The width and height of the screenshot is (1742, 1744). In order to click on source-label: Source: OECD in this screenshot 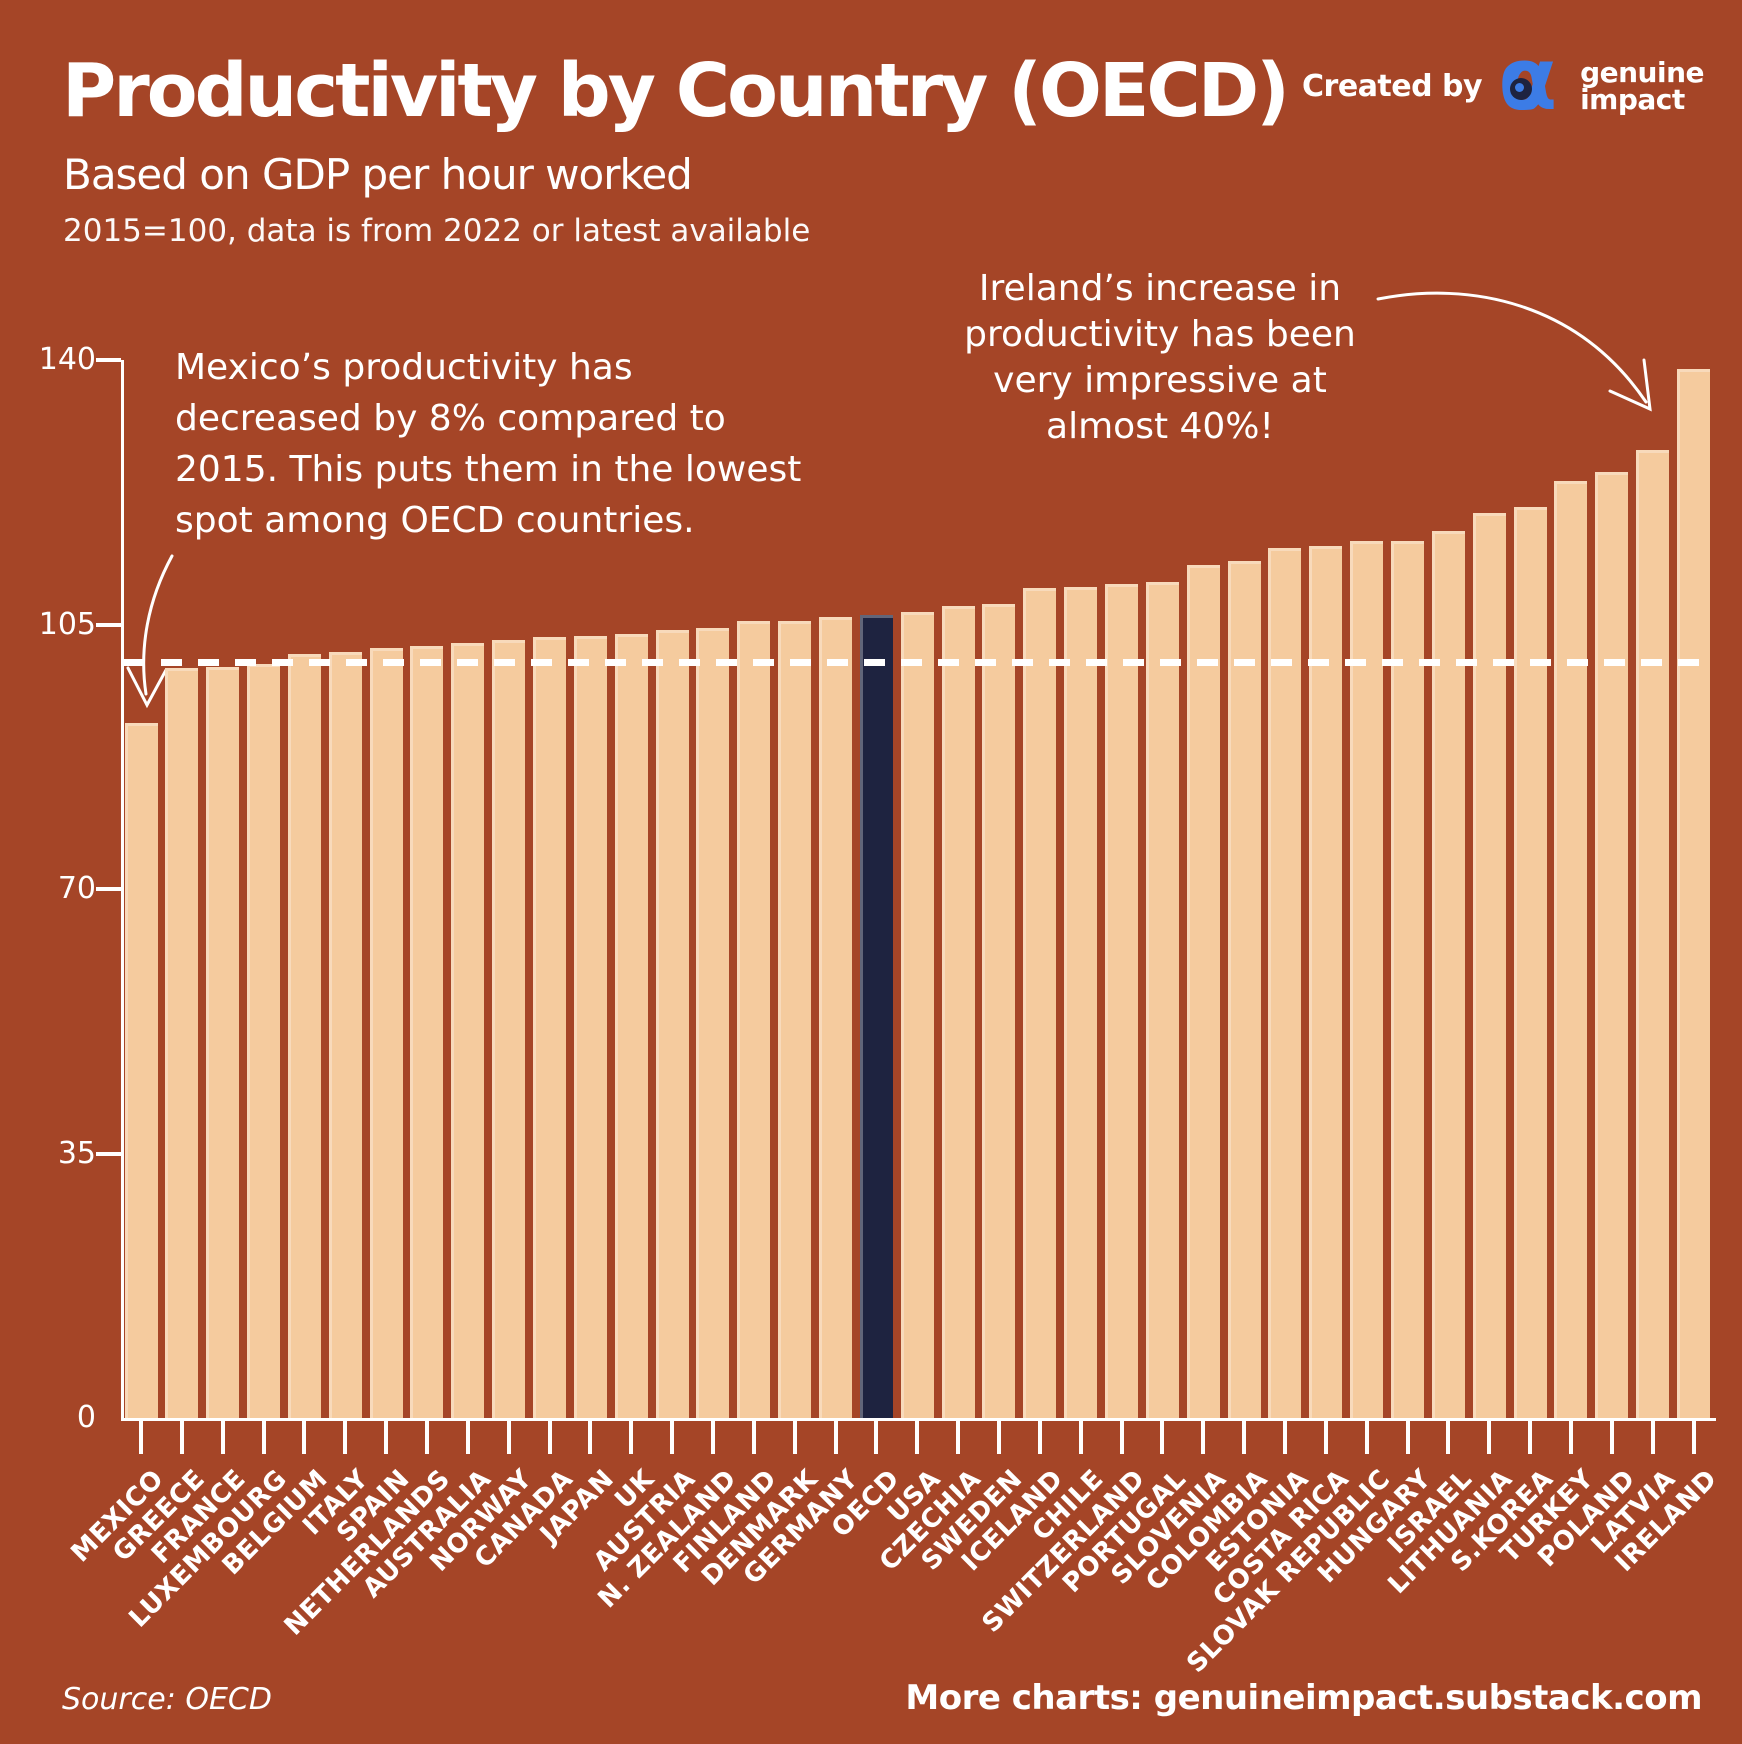, I will do `click(167, 1699)`.